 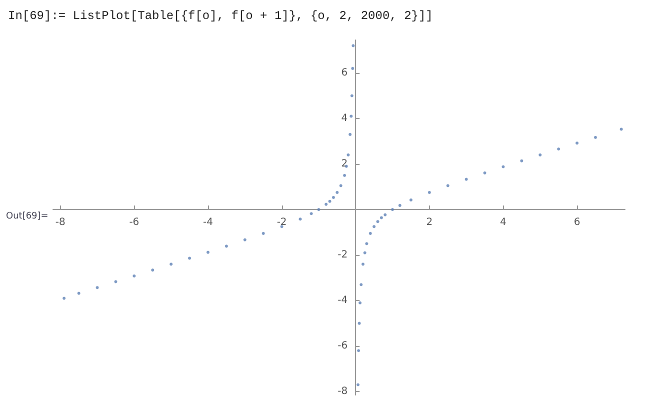 What do you see at coordinates (344, 164) in the screenshot?
I see `y-tick-label: 2` at bounding box center [344, 164].